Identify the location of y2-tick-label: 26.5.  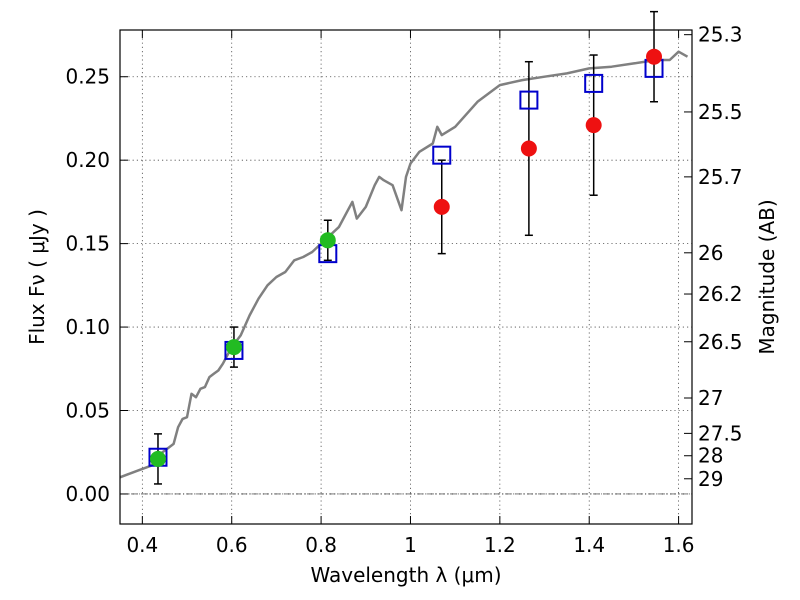
(720, 342).